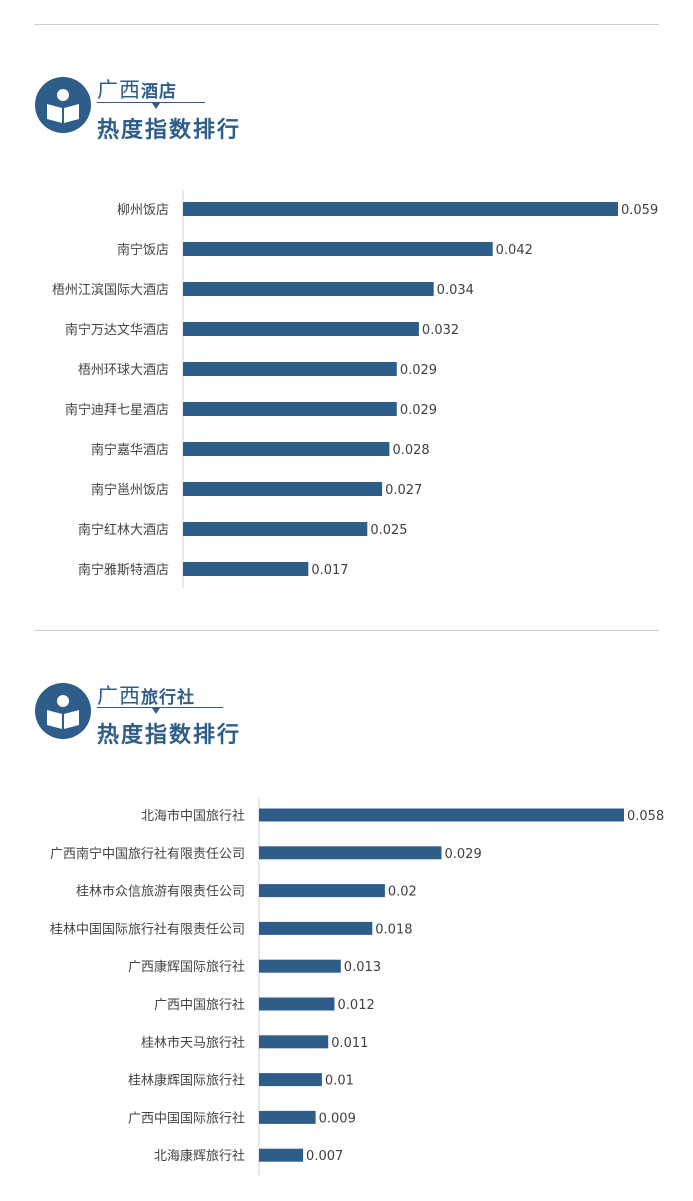 The width and height of the screenshot is (693, 1201). Describe the element at coordinates (455, 290) in the screenshot. I see `value-label: 0.034` at that location.